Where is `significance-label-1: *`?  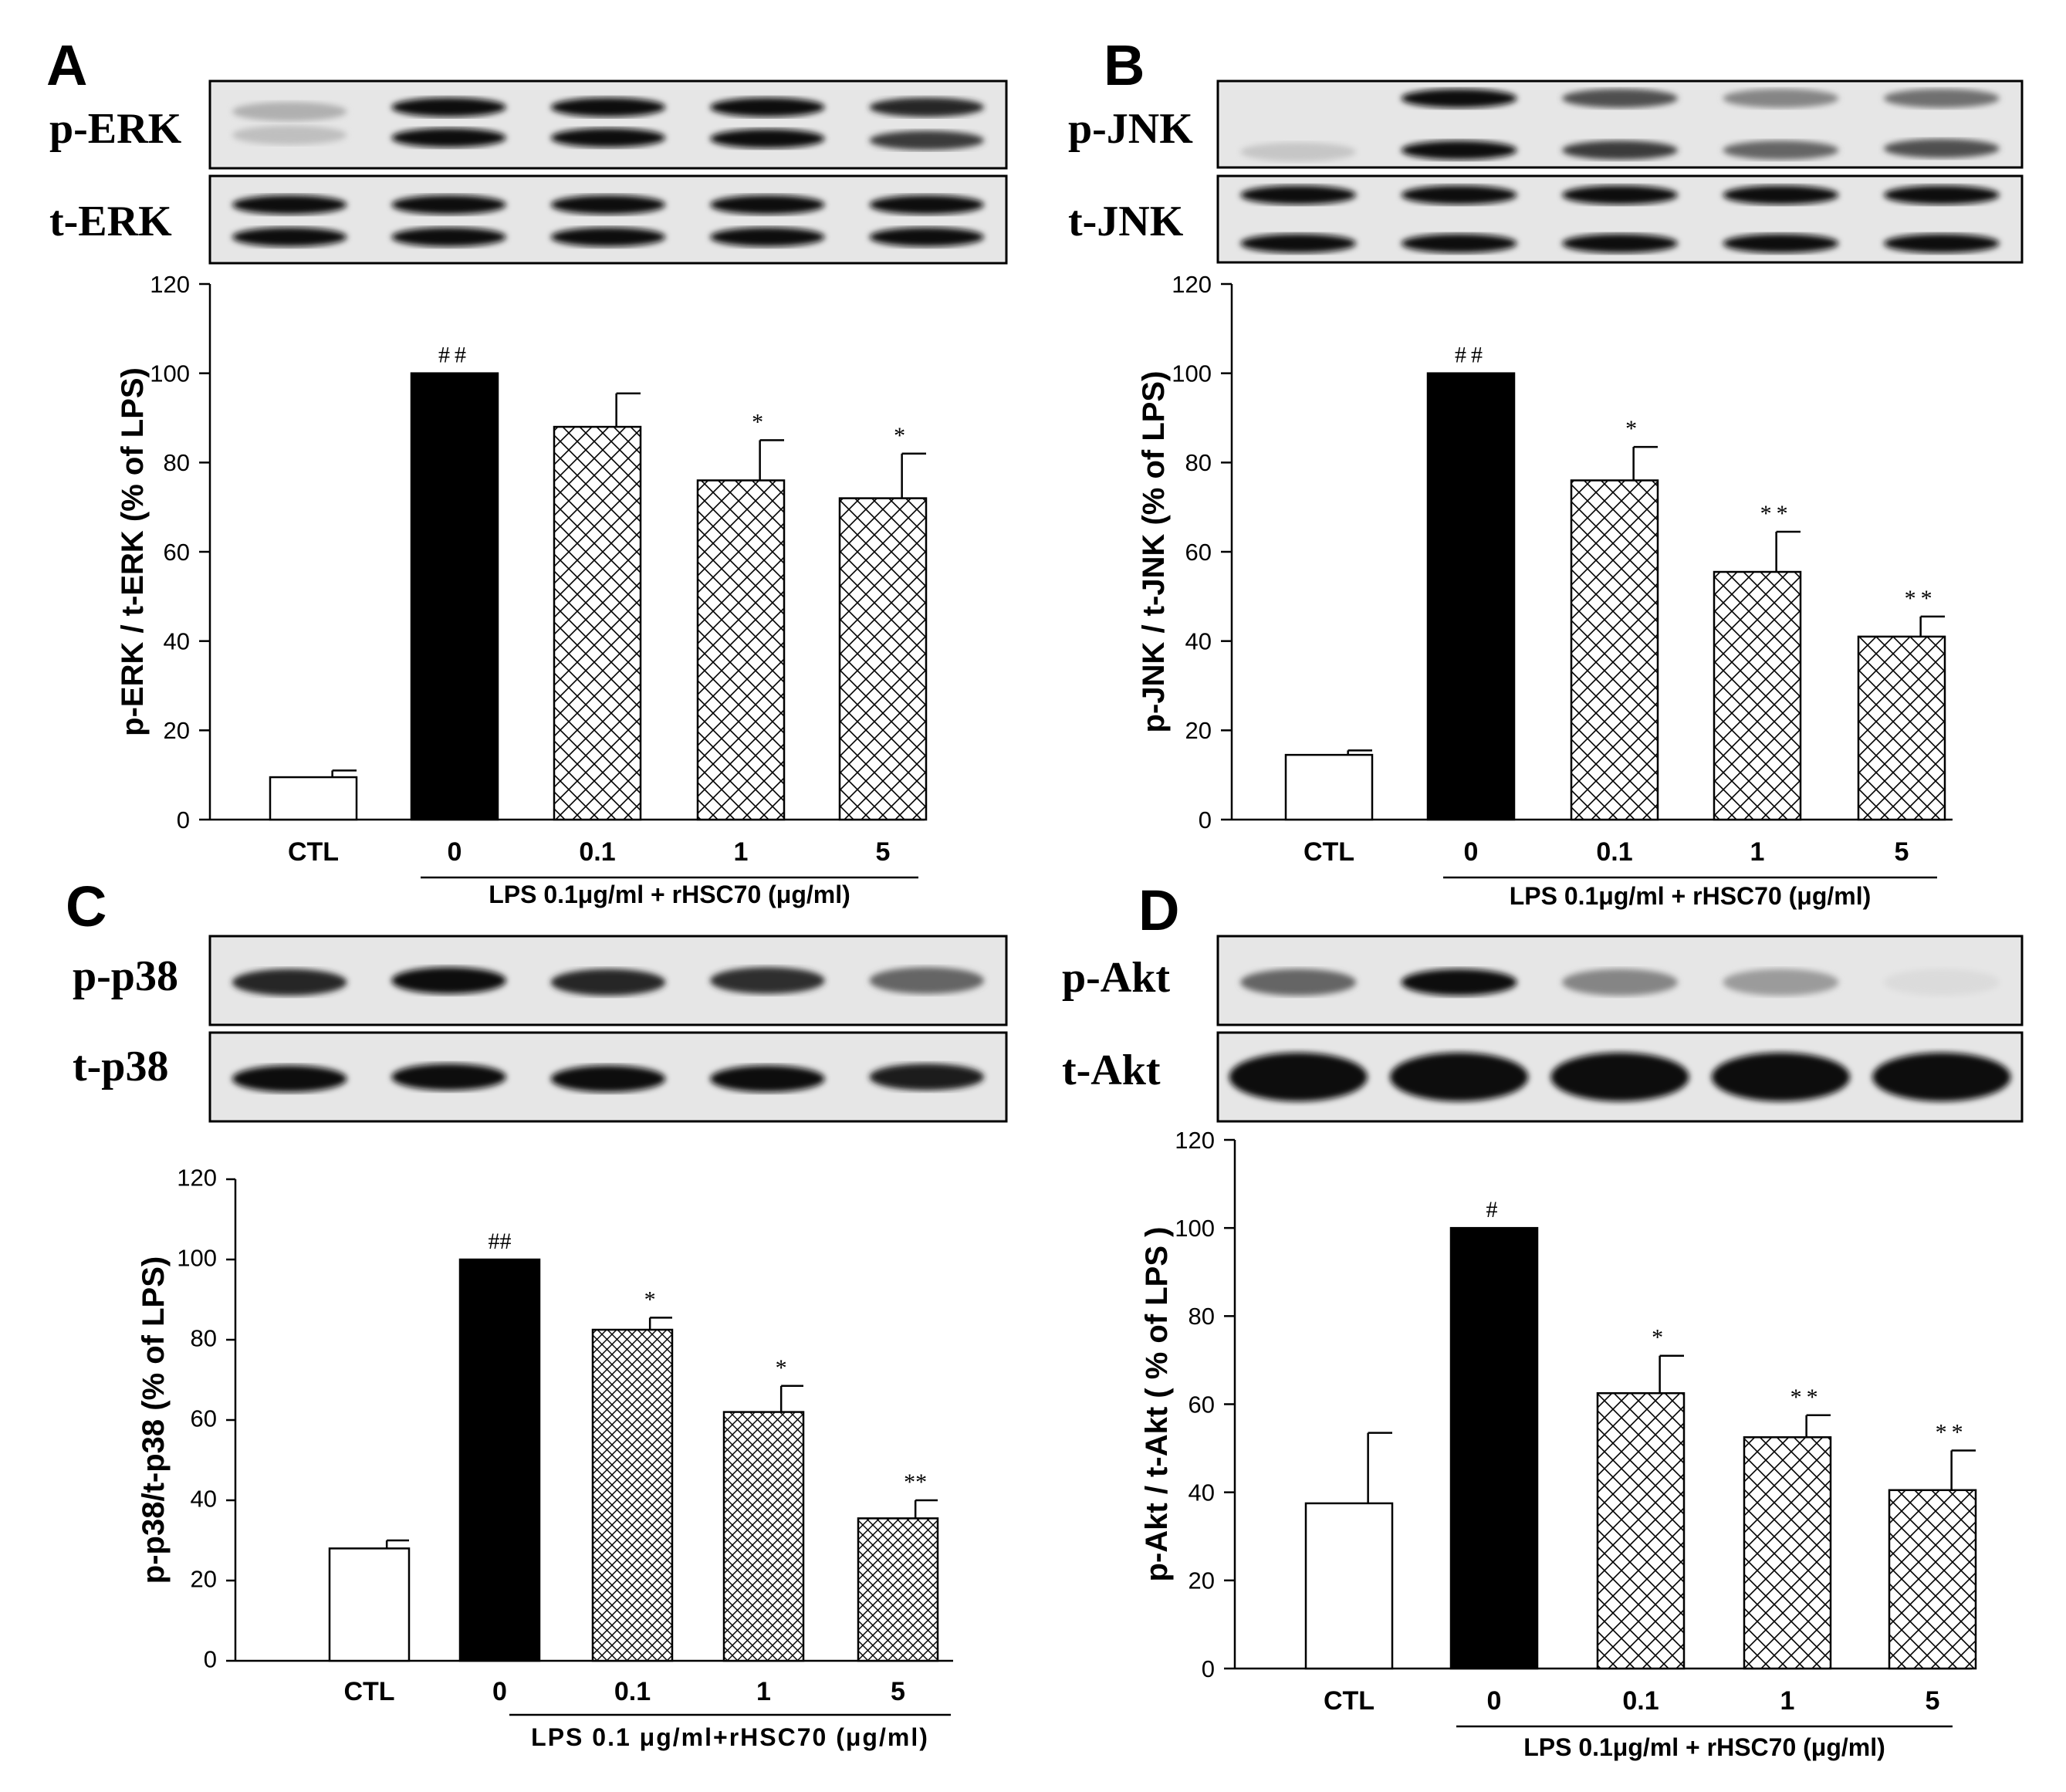
significance-label-1: * is located at coordinates (760, 421).